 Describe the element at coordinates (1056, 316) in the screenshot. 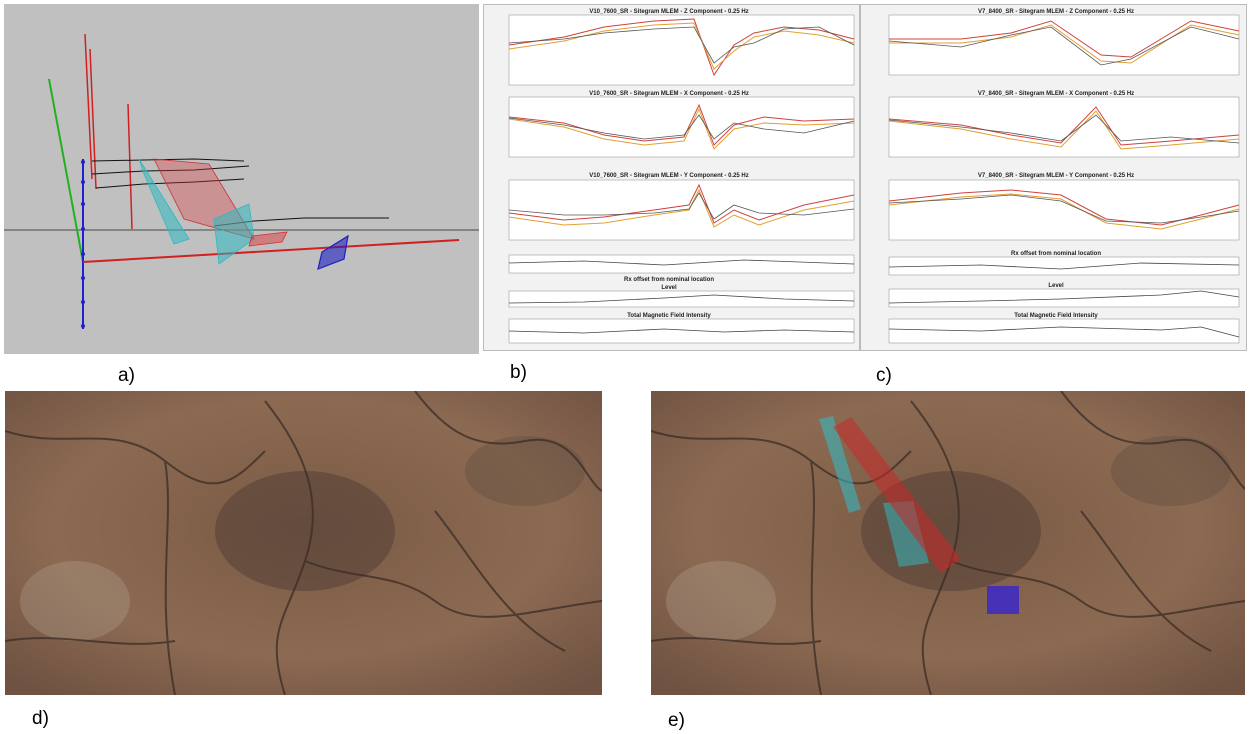

I see `title-tmi-c: Total Magnetic Field Intensity` at that location.